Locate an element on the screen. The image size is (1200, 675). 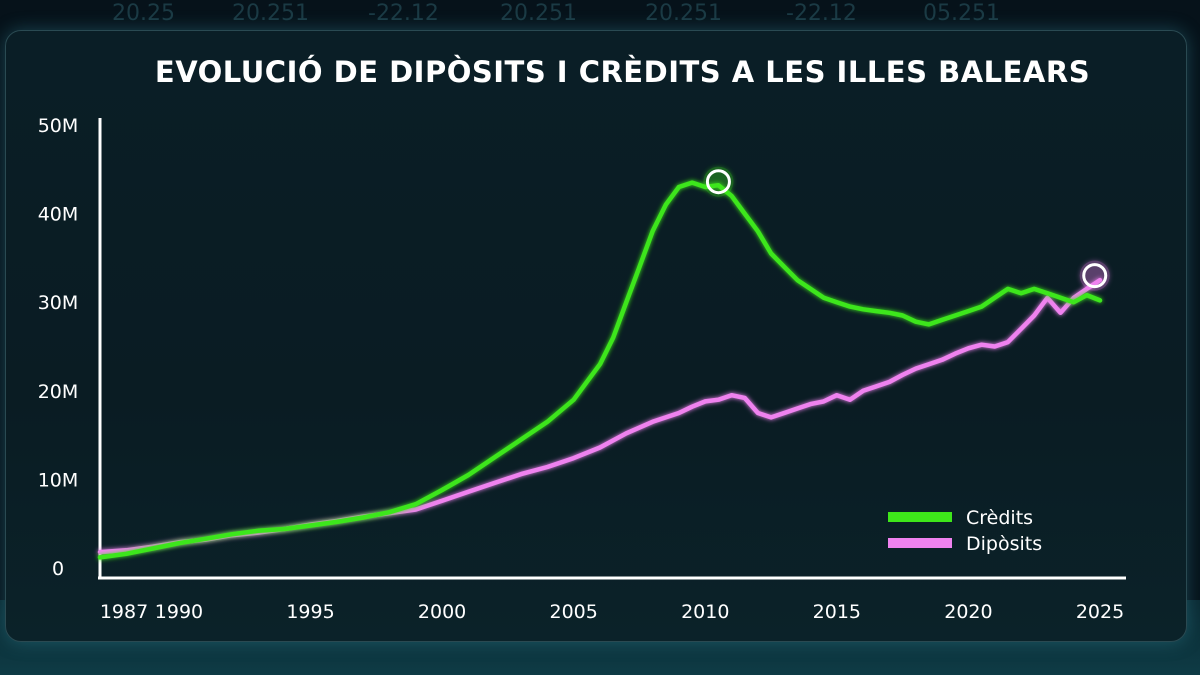
ticker-value: 05.251 is located at coordinates (961, 13).